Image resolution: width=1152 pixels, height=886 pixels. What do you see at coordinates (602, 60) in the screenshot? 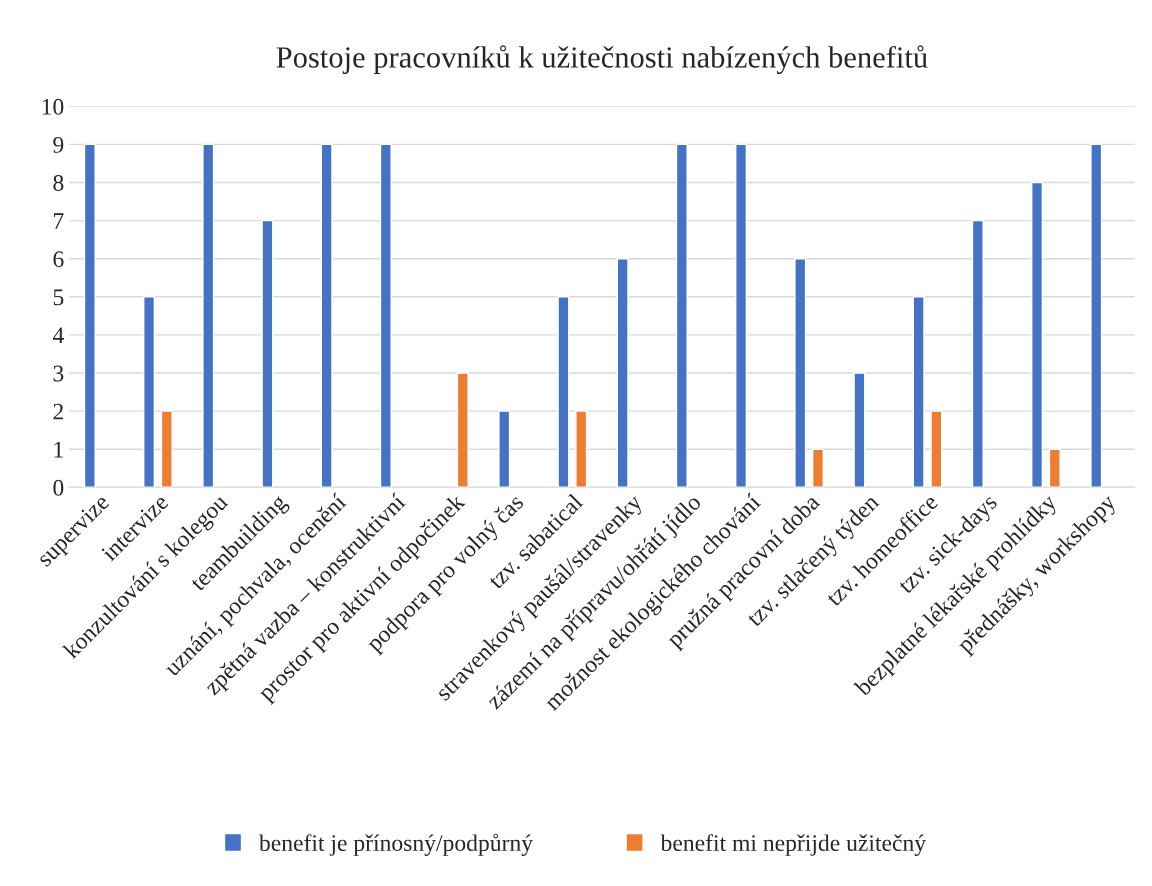
I see `chart-title: Postoje pracovníků k užitečnosti nabízených benefitů` at bounding box center [602, 60].